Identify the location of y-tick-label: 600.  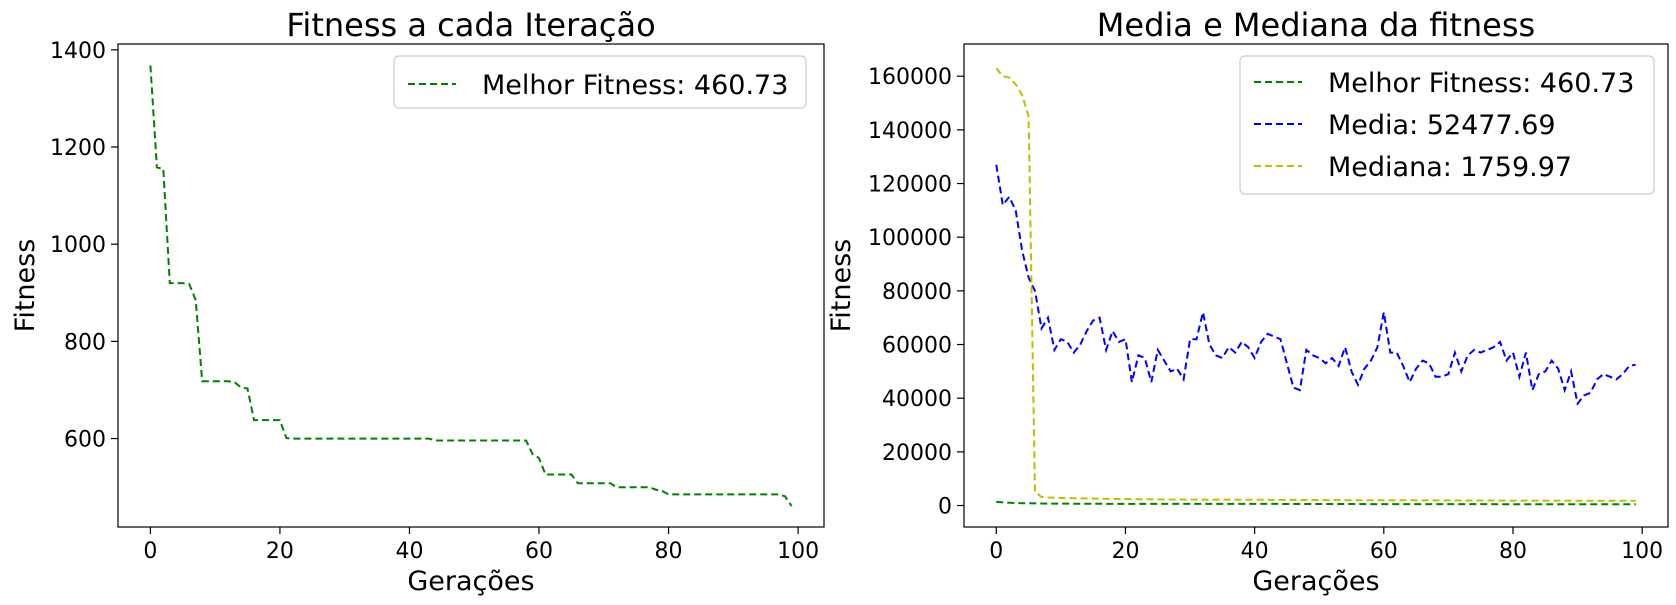
(85, 440).